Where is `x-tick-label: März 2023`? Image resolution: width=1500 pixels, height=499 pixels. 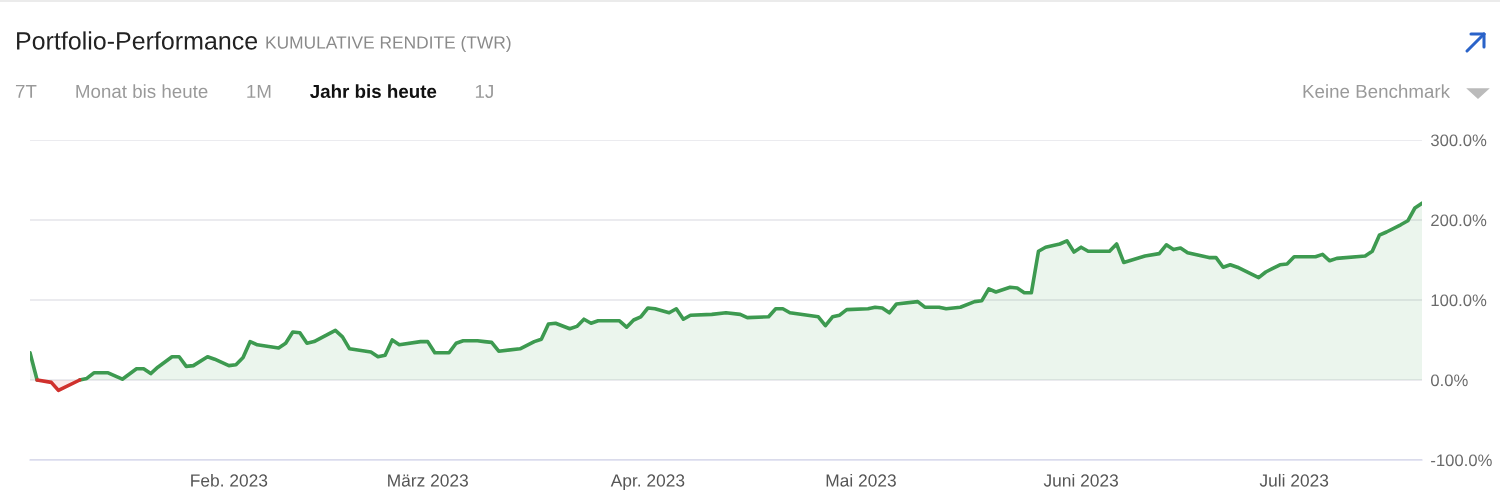
x-tick-label: März 2023 is located at coordinates (428, 480).